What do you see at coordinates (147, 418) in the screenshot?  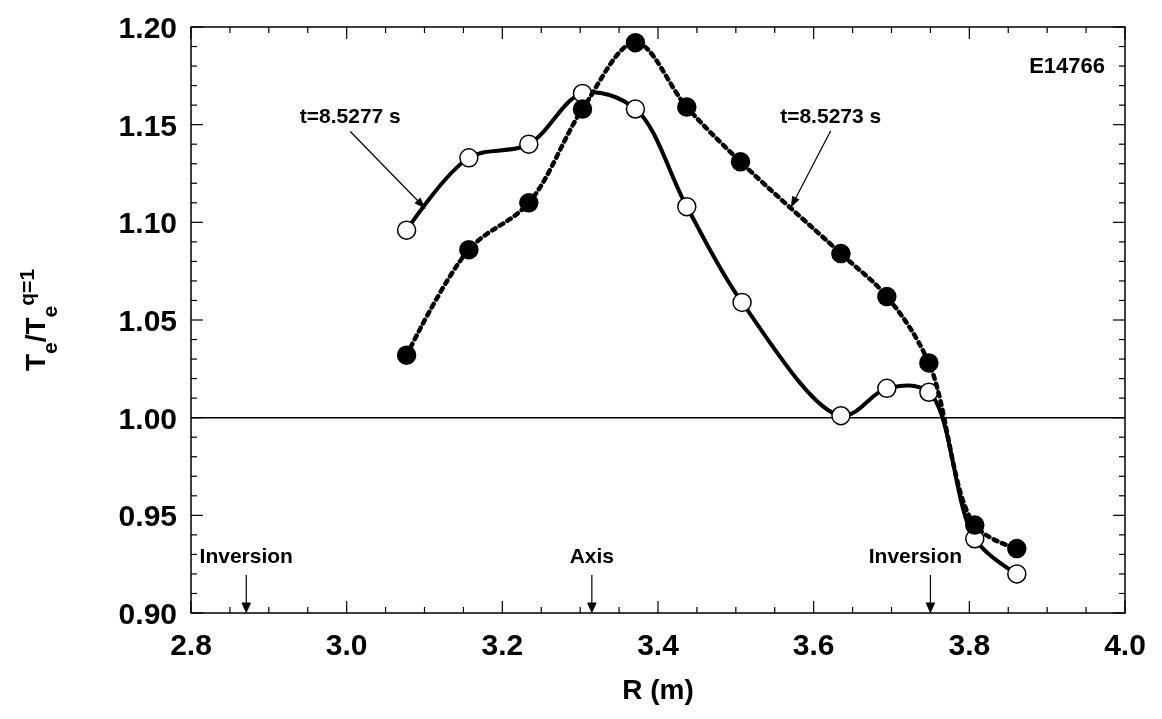 I see `y-tick-label: 1.00` at bounding box center [147, 418].